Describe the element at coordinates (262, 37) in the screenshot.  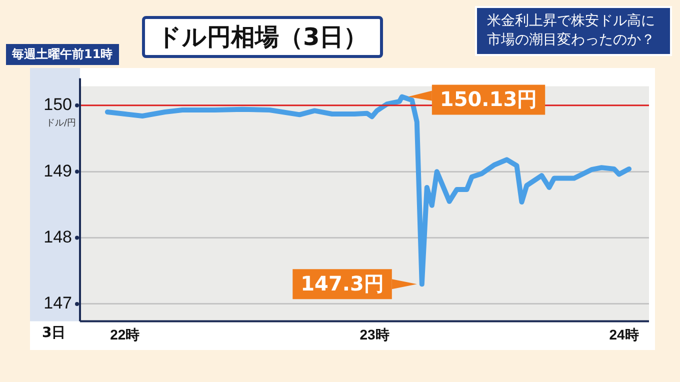
I see `chart-title: ドル円相場（3日）` at that location.